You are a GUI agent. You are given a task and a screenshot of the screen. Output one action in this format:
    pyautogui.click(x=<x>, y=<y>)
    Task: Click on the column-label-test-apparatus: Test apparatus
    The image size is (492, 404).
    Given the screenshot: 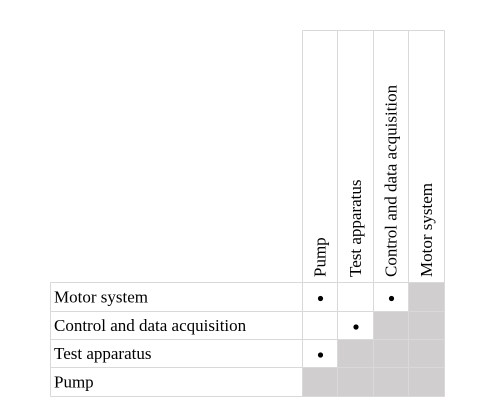 What is the action you would take?
    pyautogui.click(x=355, y=228)
    